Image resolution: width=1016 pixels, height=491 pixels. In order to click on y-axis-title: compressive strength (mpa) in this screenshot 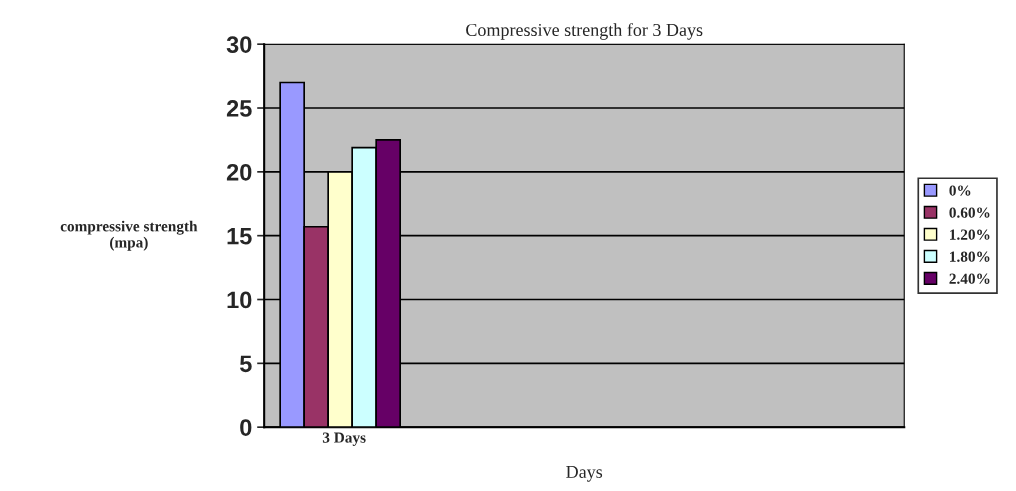, I will do `click(129, 235)`.